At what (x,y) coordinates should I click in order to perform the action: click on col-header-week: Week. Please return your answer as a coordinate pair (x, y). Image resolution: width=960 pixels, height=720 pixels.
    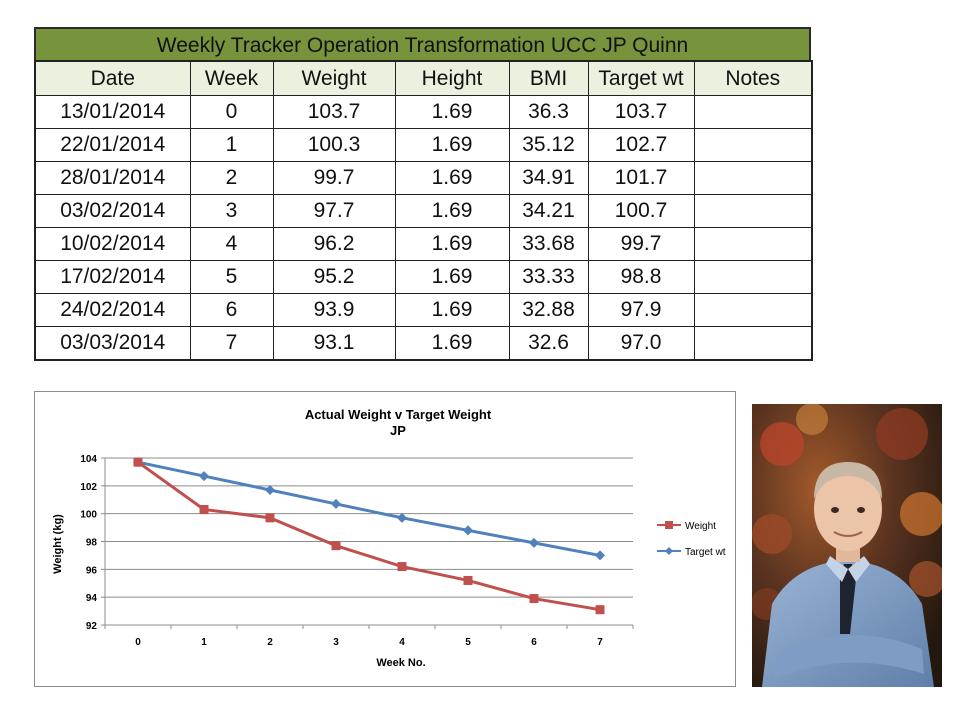
    Looking at the image, I should click on (231, 78).